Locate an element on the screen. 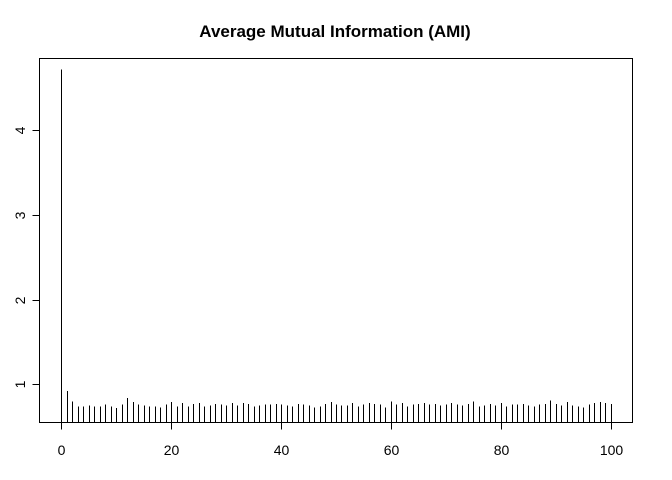 Image resolution: width=672 pixels, height=480 pixels. x-tick-label-40: 40 is located at coordinates (282, 450).